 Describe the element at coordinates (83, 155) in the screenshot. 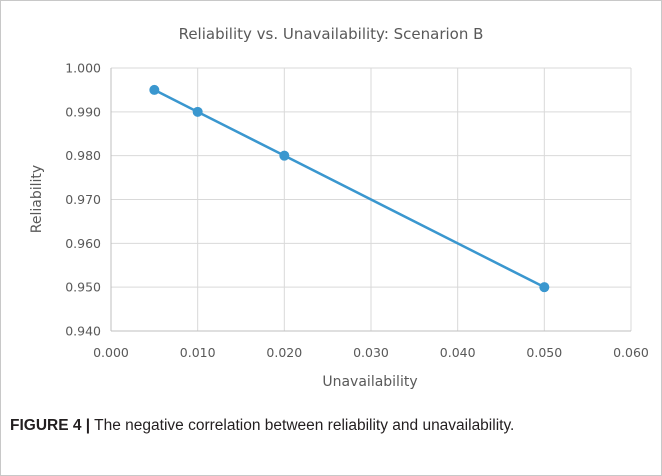

I see `y-tick-label: 0.980` at that location.